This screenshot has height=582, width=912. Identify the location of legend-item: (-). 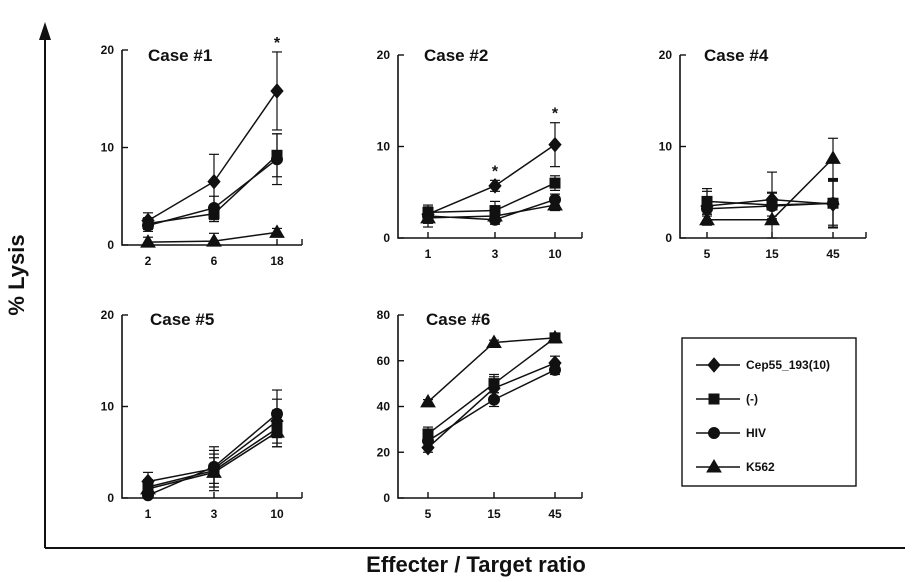
(727, 399).